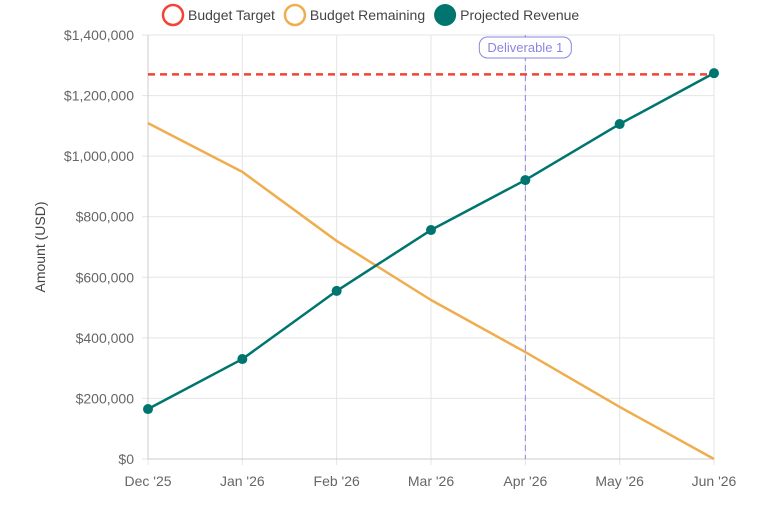  I want to click on annotation-box, so click(525, 47).